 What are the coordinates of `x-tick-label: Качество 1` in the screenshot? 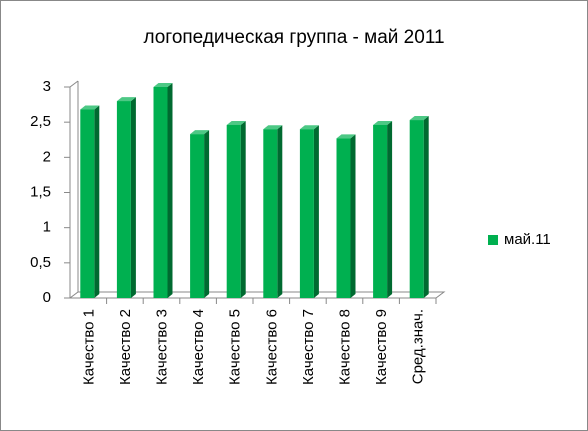 It's located at (88, 347).